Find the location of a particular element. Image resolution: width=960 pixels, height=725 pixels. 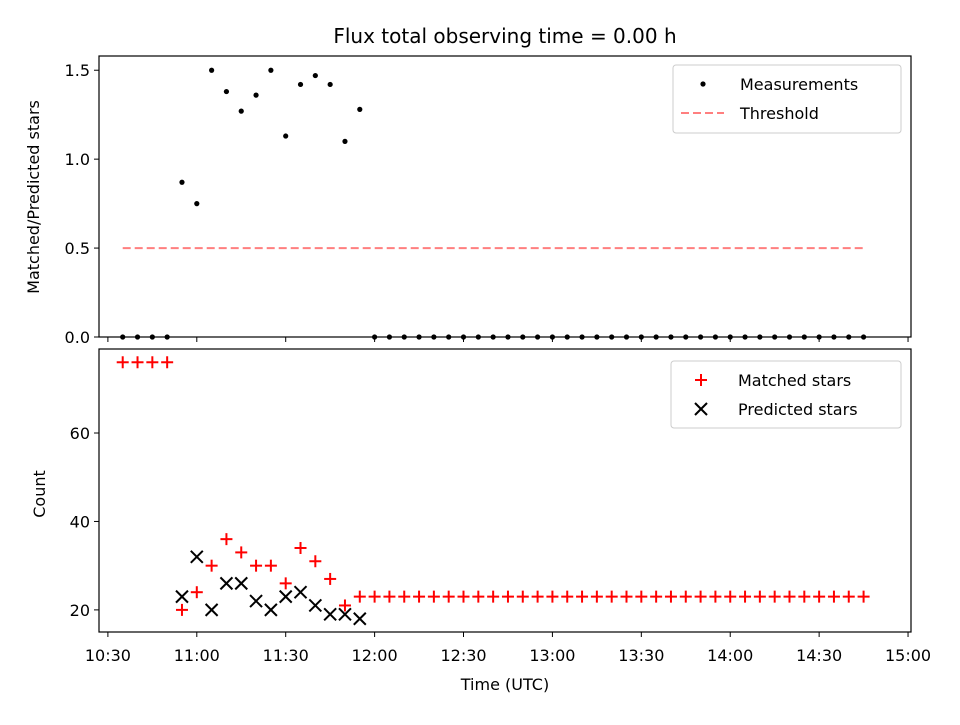

x-axis-label: Time (UTC) is located at coordinates (504, 684).